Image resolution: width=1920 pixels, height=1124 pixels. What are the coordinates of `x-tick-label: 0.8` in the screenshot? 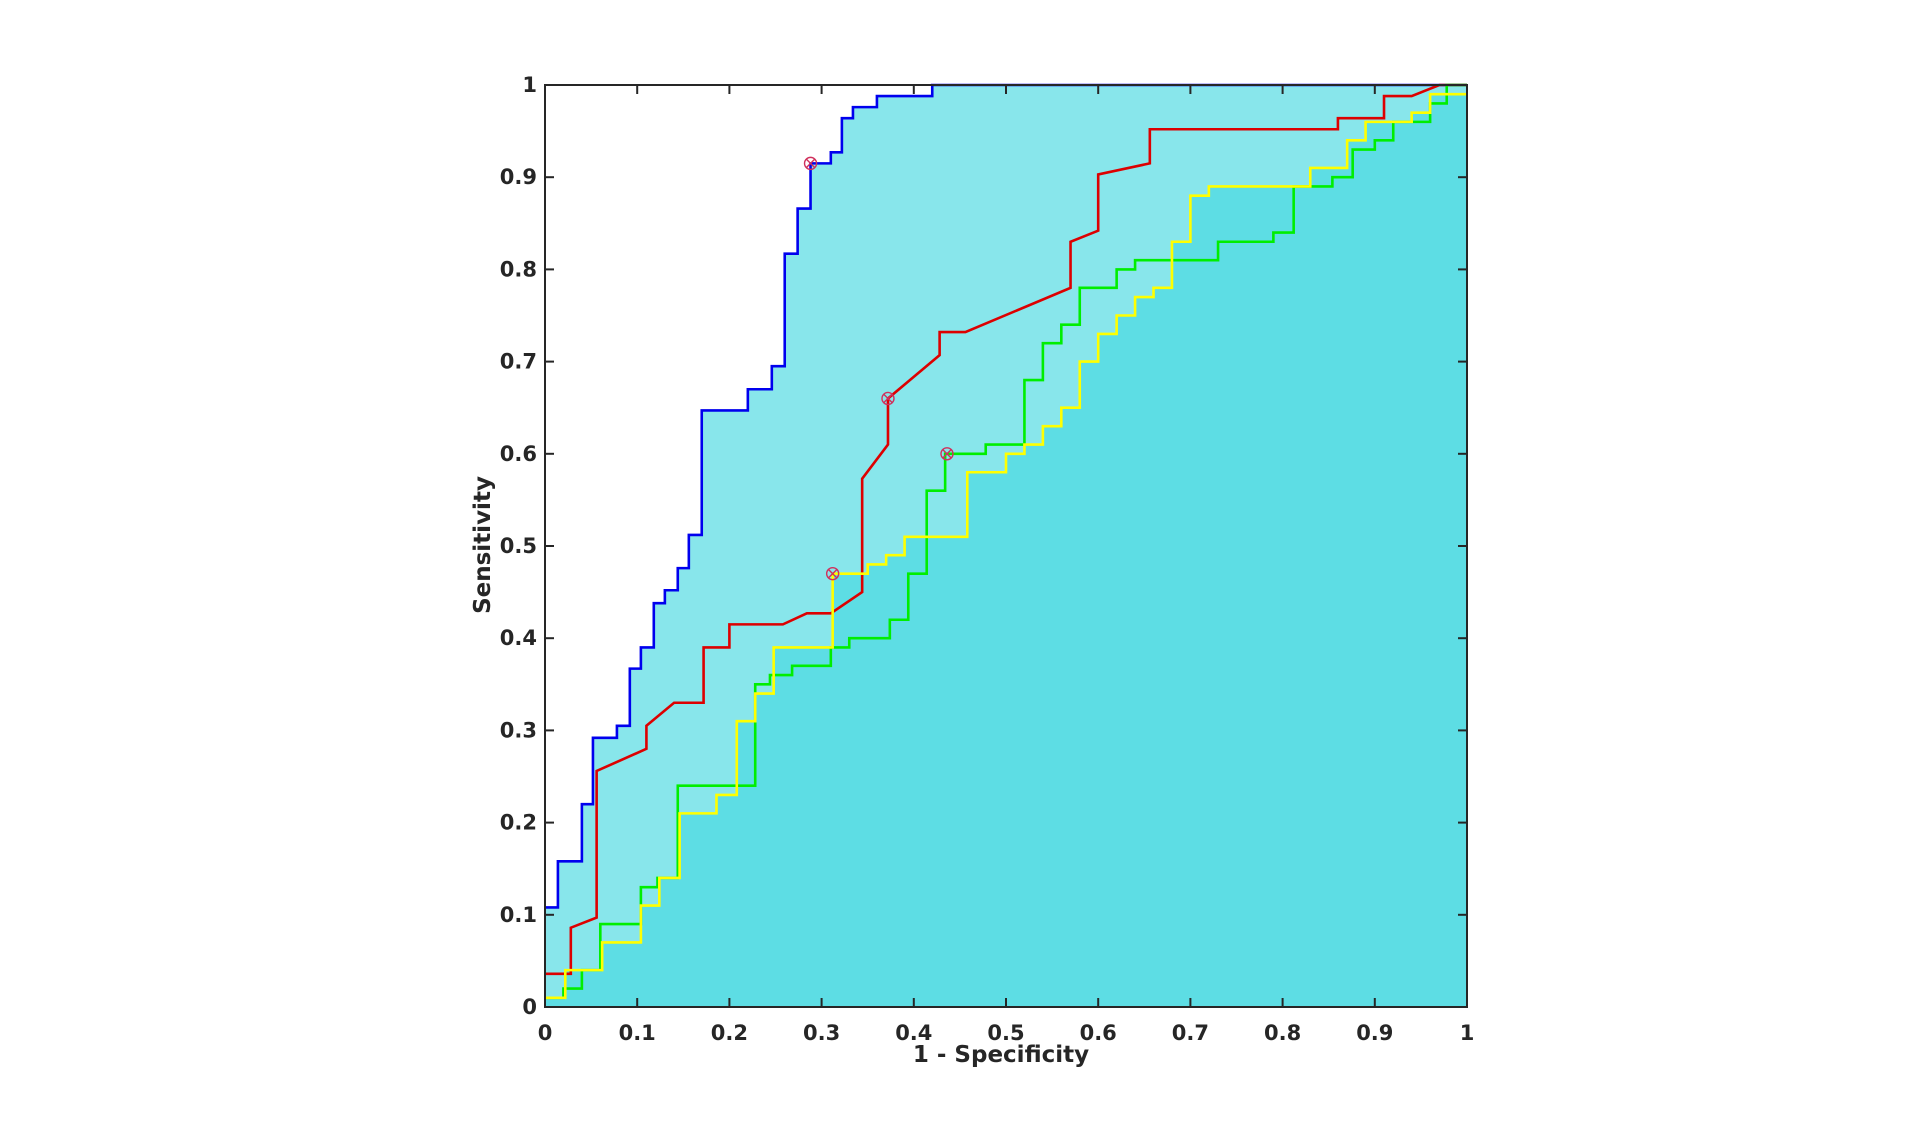 It's located at (1282, 1033).